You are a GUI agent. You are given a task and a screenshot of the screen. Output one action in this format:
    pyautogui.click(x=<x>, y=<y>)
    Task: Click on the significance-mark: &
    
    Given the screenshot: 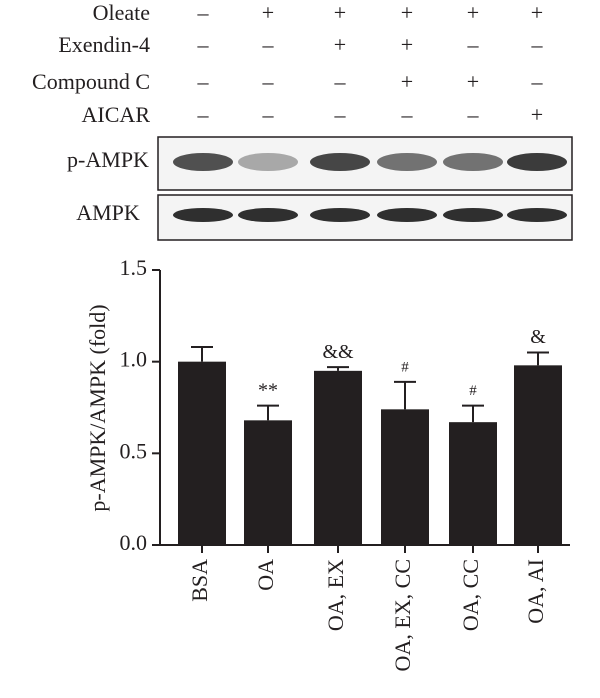 What is the action you would take?
    pyautogui.click(x=538, y=337)
    